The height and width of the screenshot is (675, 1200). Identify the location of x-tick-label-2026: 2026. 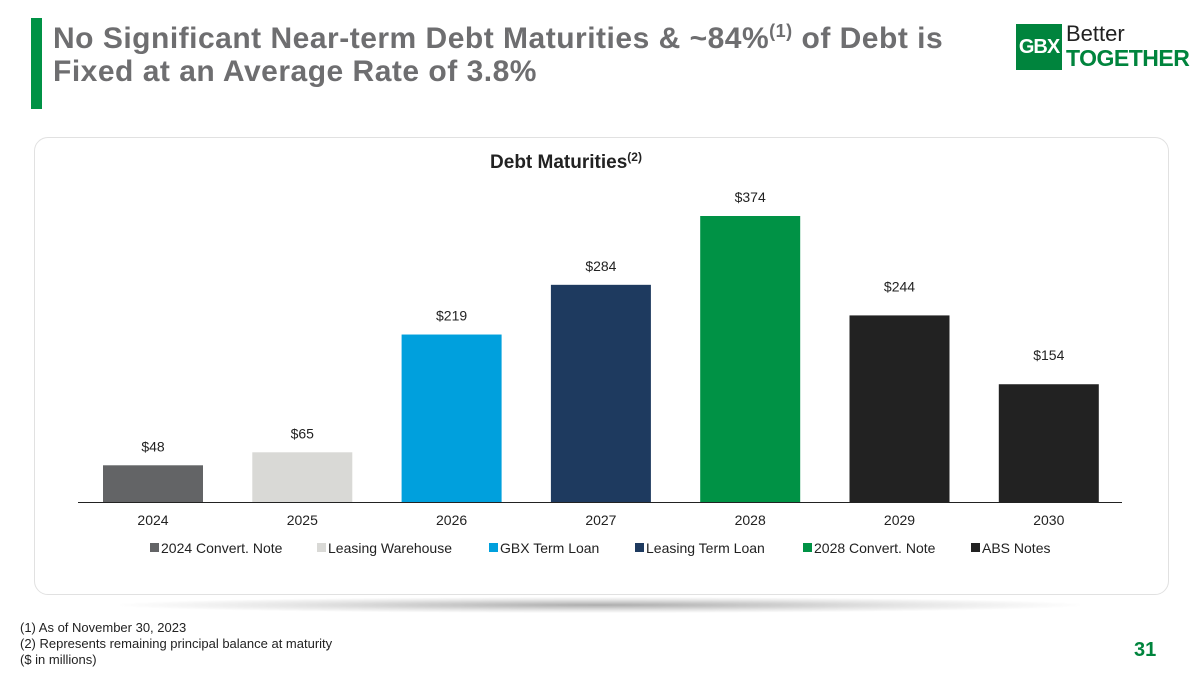
(451, 520).